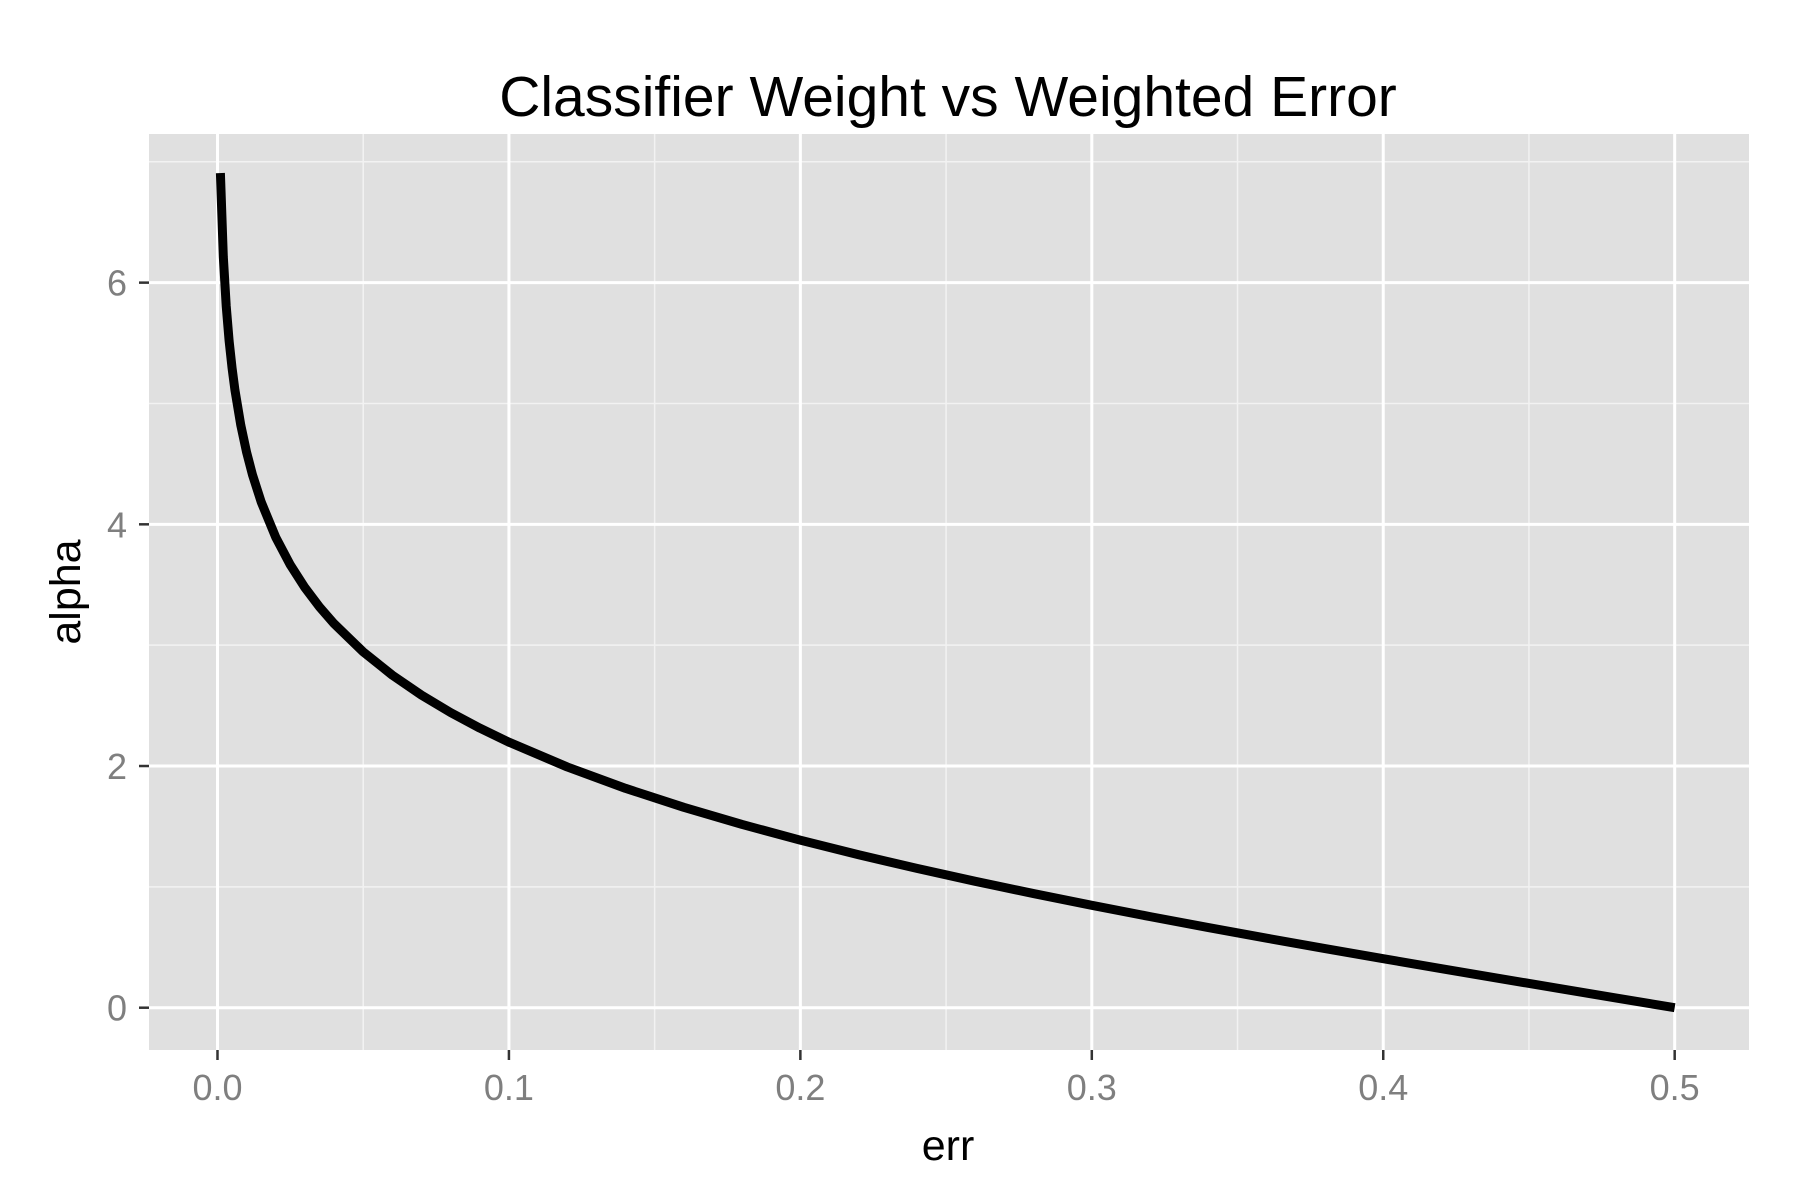 Image resolution: width=1800 pixels, height=1200 pixels. What do you see at coordinates (509, 1087) in the screenshot?
I see `x-tick-label-1: 0.1` at bounding box center [509, 1087].